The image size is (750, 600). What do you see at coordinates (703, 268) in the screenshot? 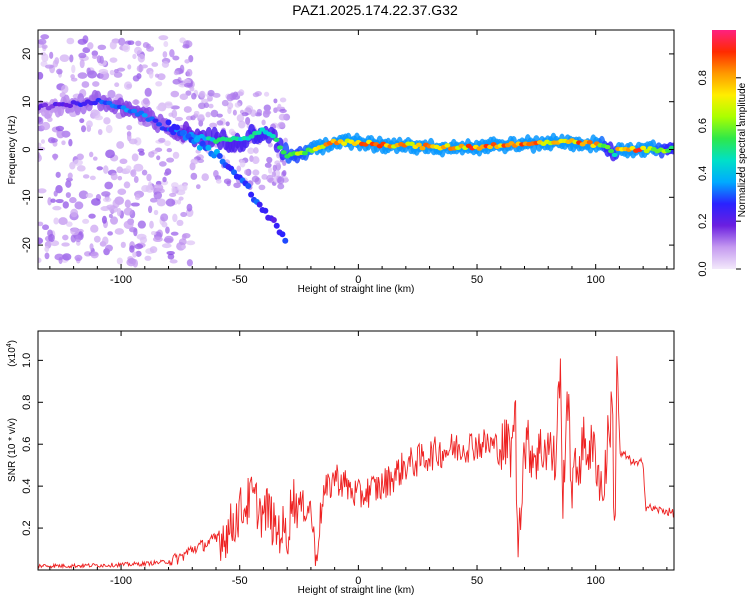
I see `colorbar-tick-label: 0.0` at bounding box center [703, 268].